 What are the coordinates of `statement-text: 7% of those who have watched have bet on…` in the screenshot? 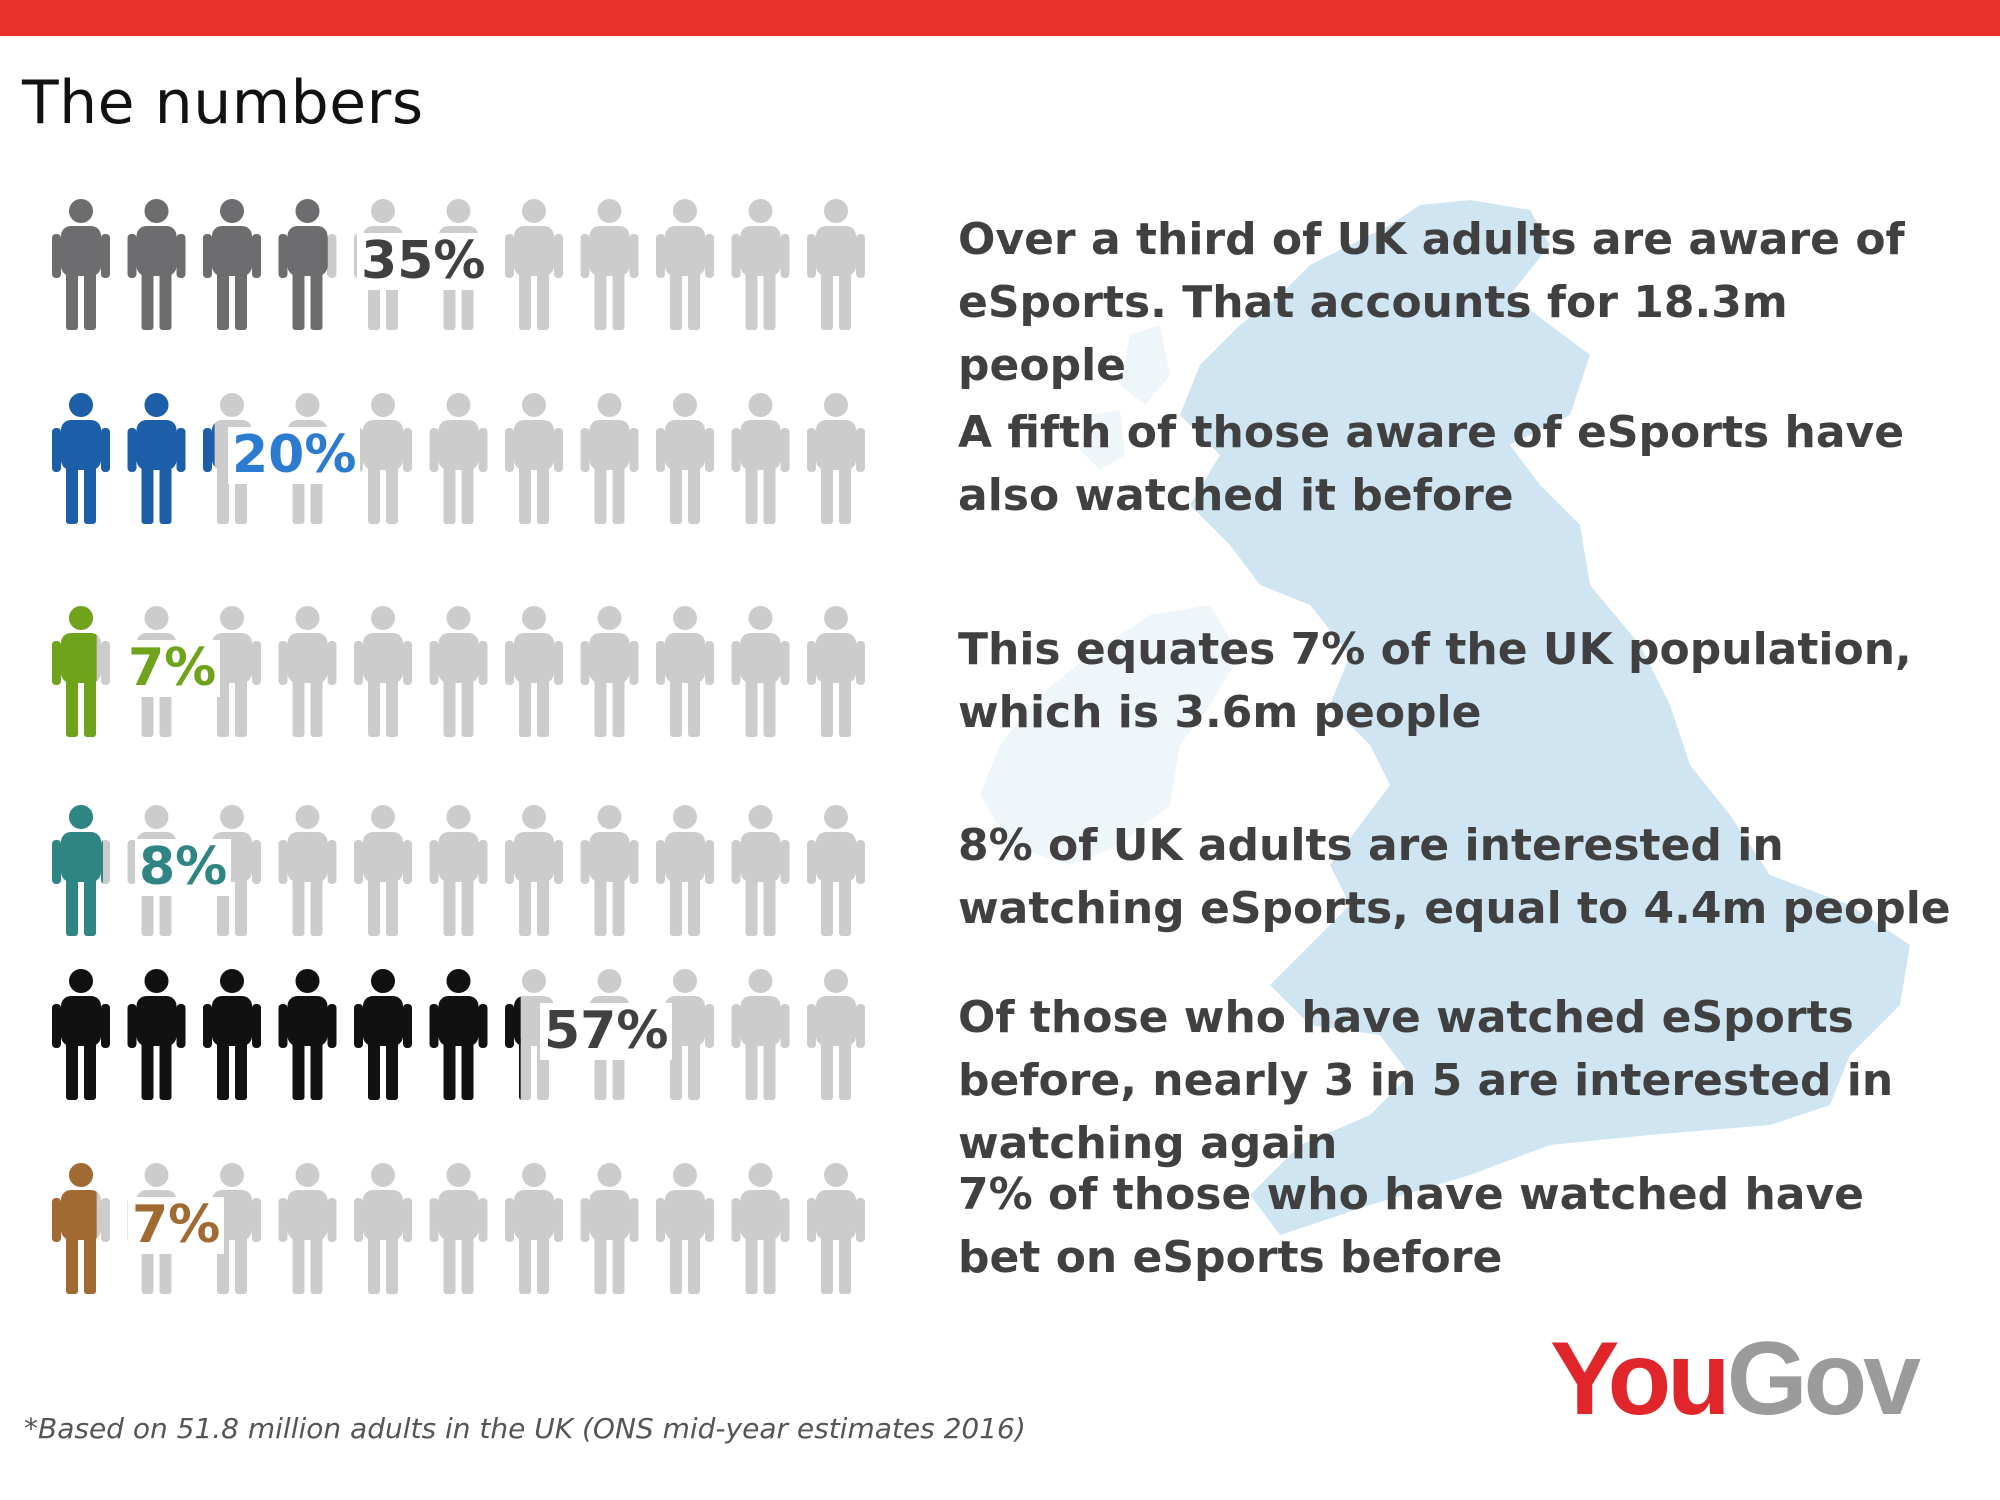 It's located at (1411, 1226).